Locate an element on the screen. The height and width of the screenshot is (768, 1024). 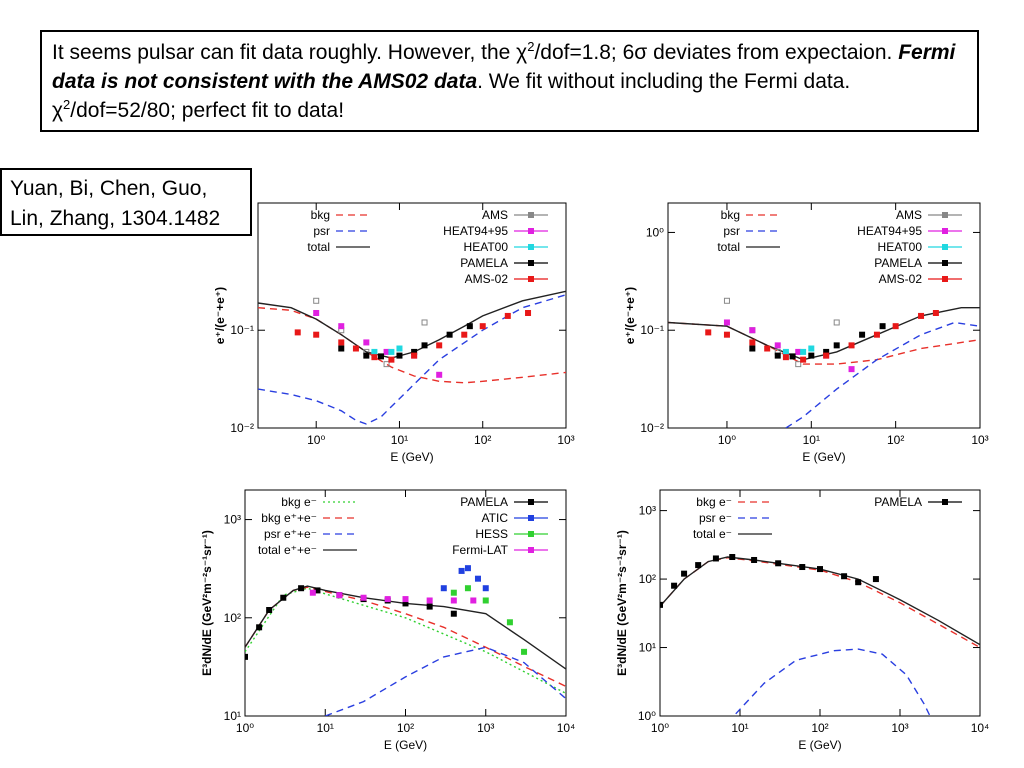
legend-label: AMS-02 is located at coordinates (901, 279).